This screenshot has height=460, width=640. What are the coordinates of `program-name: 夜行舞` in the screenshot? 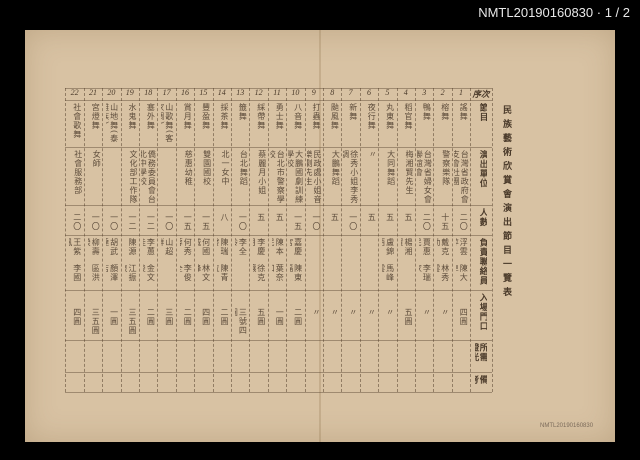 It's located at (372, 116).